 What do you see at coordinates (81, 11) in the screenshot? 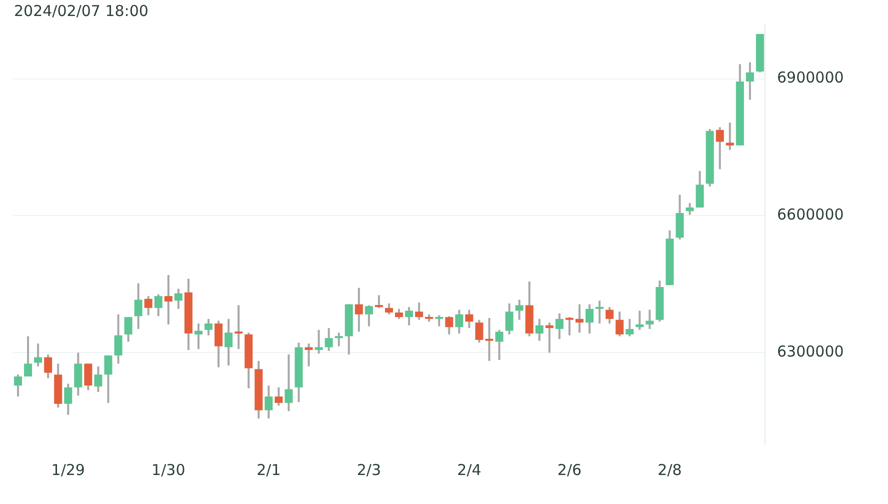
I see `text: 2024/02/07 18:00` at bounding box center [81, 11].